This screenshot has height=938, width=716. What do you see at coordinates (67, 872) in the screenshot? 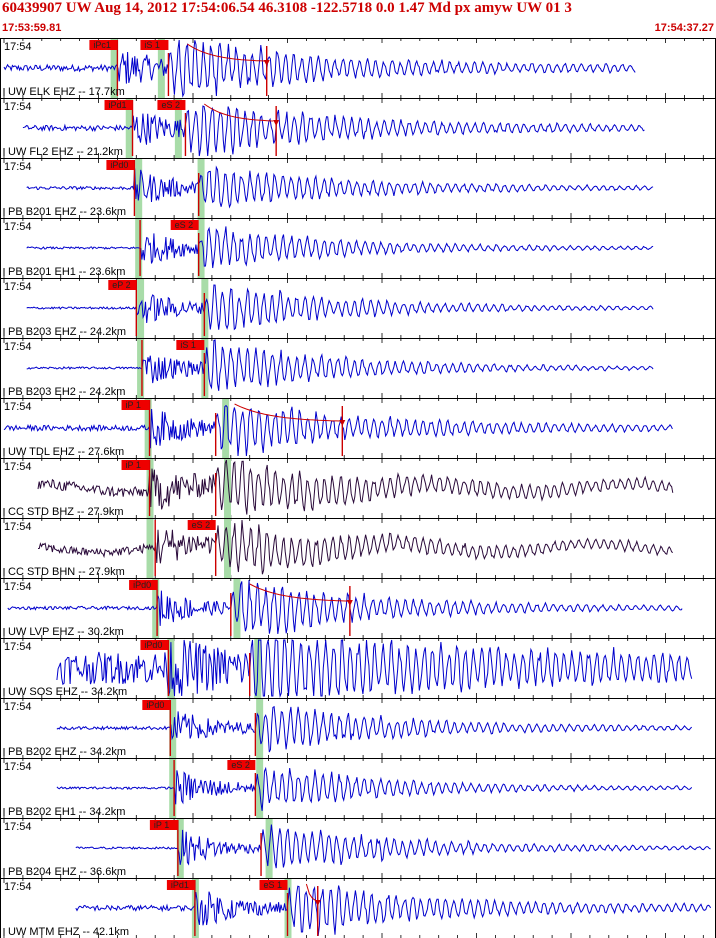
I see `station-label: PB B204 EHZ -- 36.6km` at bounding box center [67, 872].